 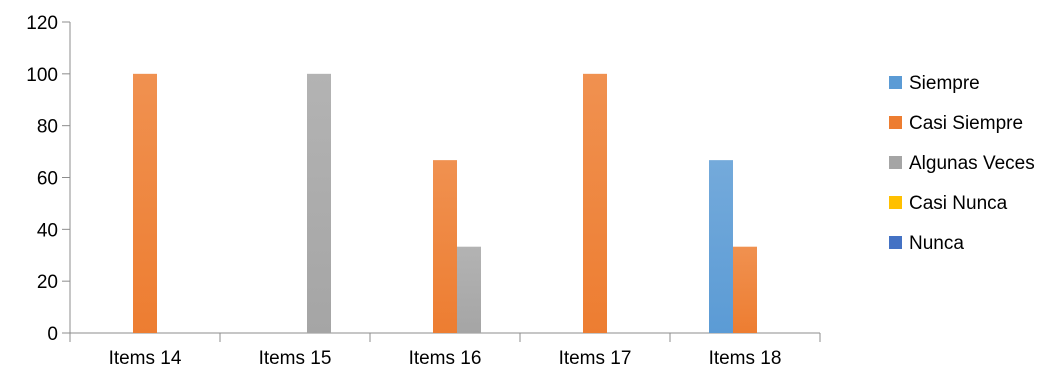 I want to click on x-axis: Items 14 Items 15 Items 16 Items 17 Items 18, so click(x=445, y=350).